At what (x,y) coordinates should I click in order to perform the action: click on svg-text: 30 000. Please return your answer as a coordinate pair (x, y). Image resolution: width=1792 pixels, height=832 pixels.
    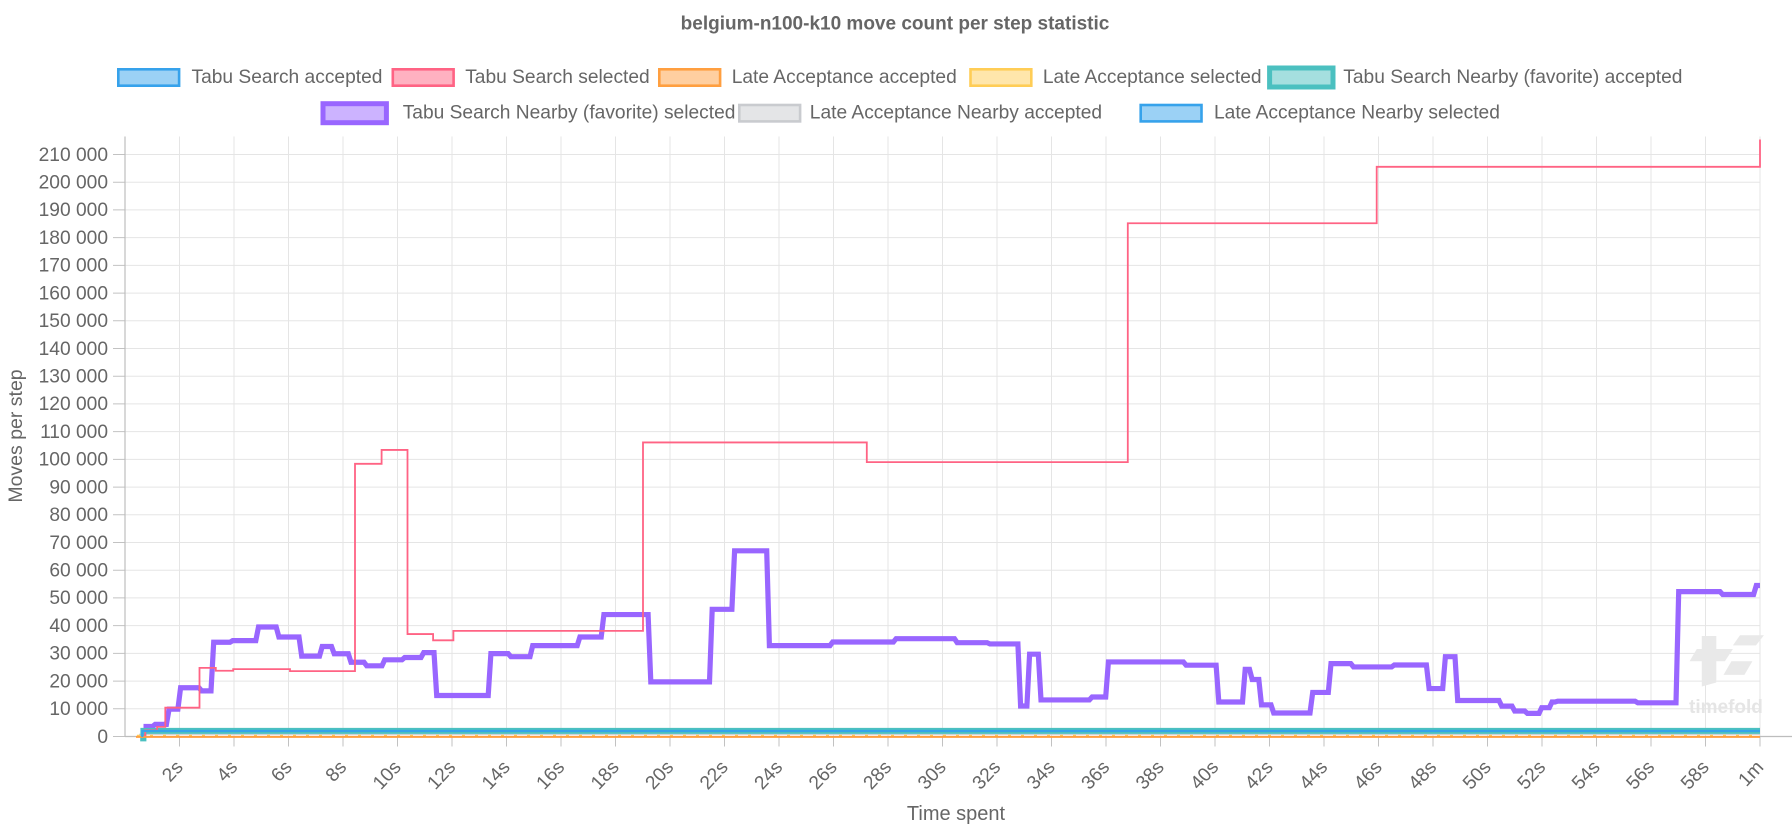
    Looking at the image, I should click on (78, 654).